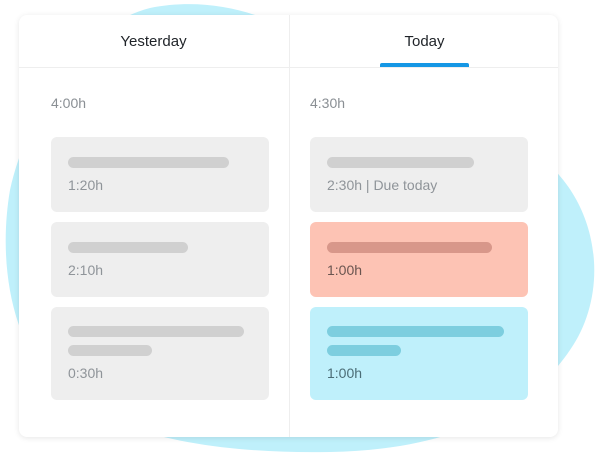  I want to click on task-card: 0:30h, so click(160, 353).